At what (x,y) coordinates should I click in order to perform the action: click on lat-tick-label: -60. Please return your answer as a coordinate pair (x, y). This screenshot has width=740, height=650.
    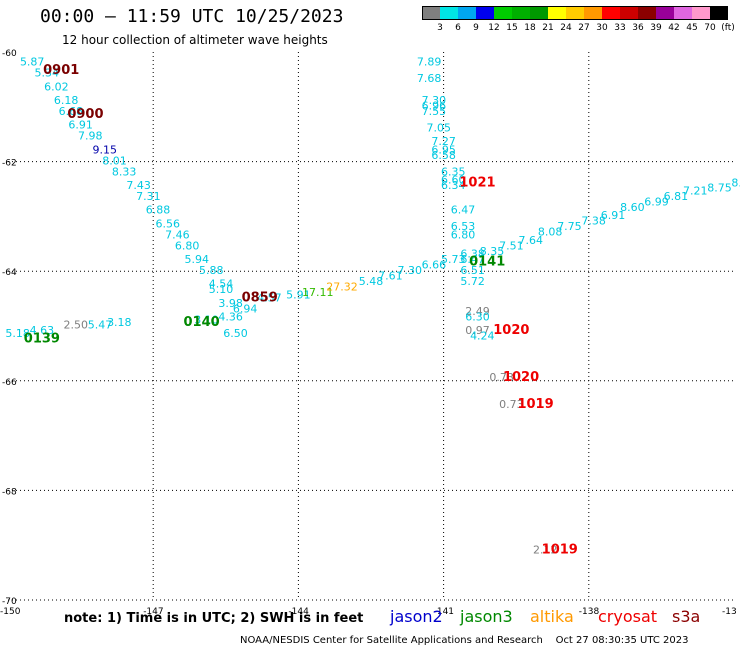
    Looking at the image, I should click on (9, 54).